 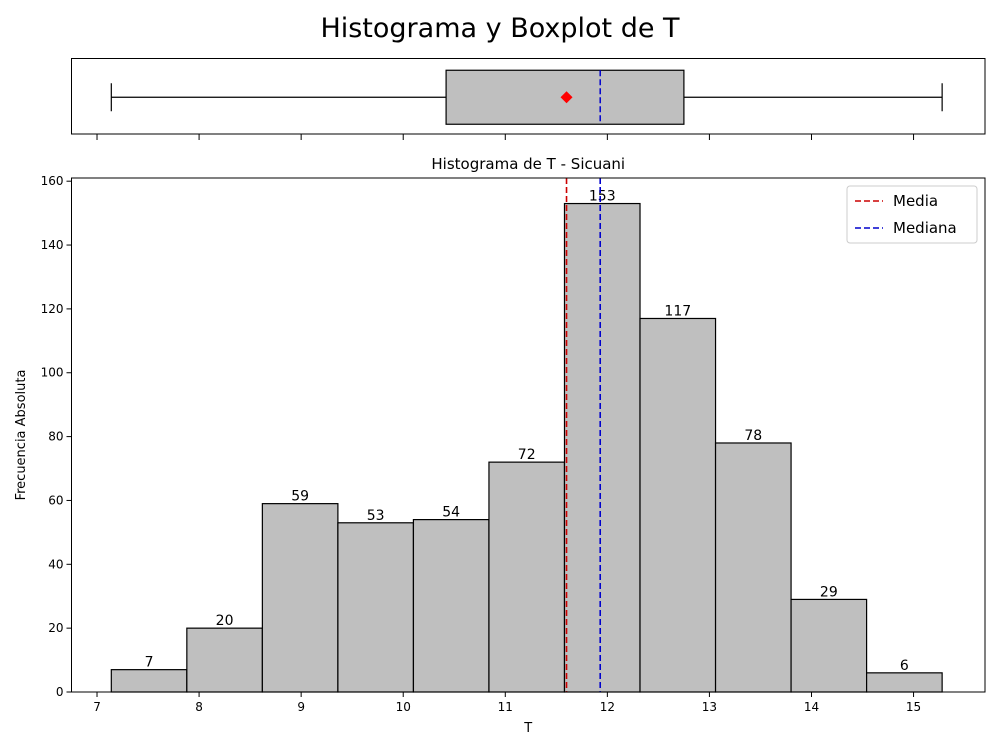 I want to click on y-tick-label: 120, so click(x=52, y=309).